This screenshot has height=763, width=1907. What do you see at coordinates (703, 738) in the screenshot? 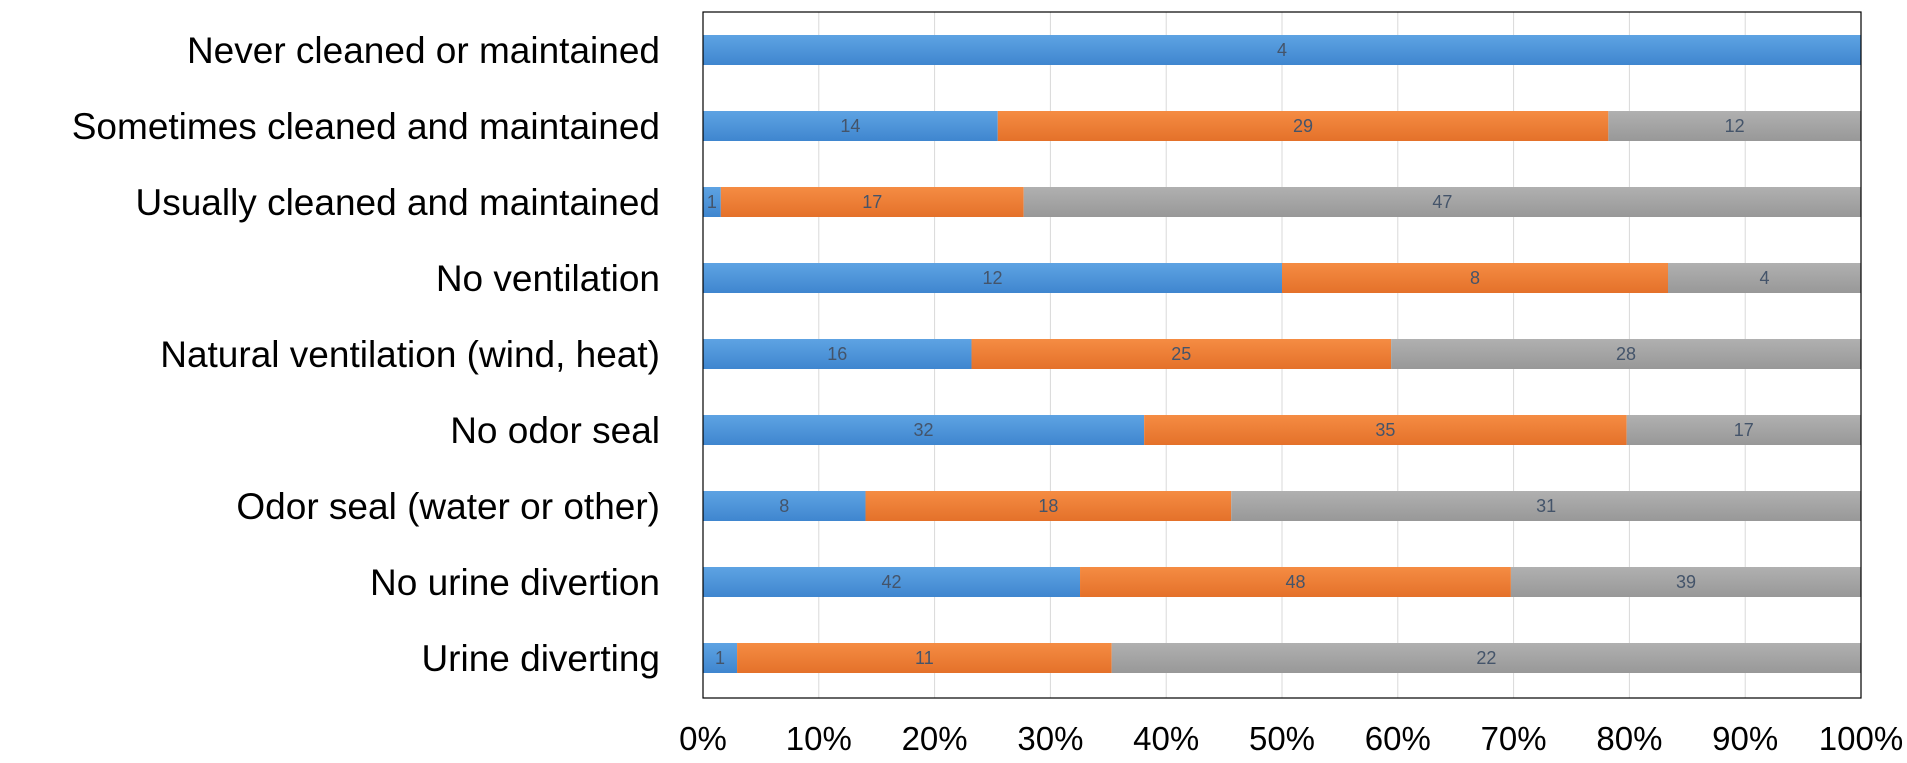
I see `x-tick-label: 0%` at bounding box center [703, 738].